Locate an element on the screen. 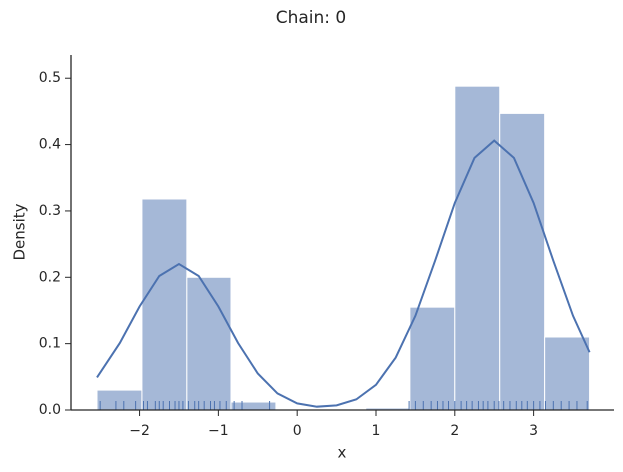  x-tick-label: 1 is located at coordinates (376, 431).